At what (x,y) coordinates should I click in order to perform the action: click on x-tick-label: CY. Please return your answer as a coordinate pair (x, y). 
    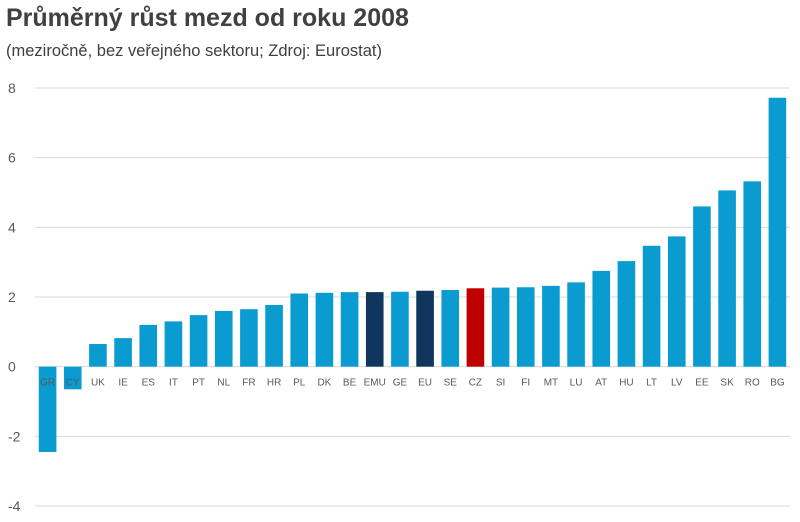
    Looking at the image, I should click on (73, 383).